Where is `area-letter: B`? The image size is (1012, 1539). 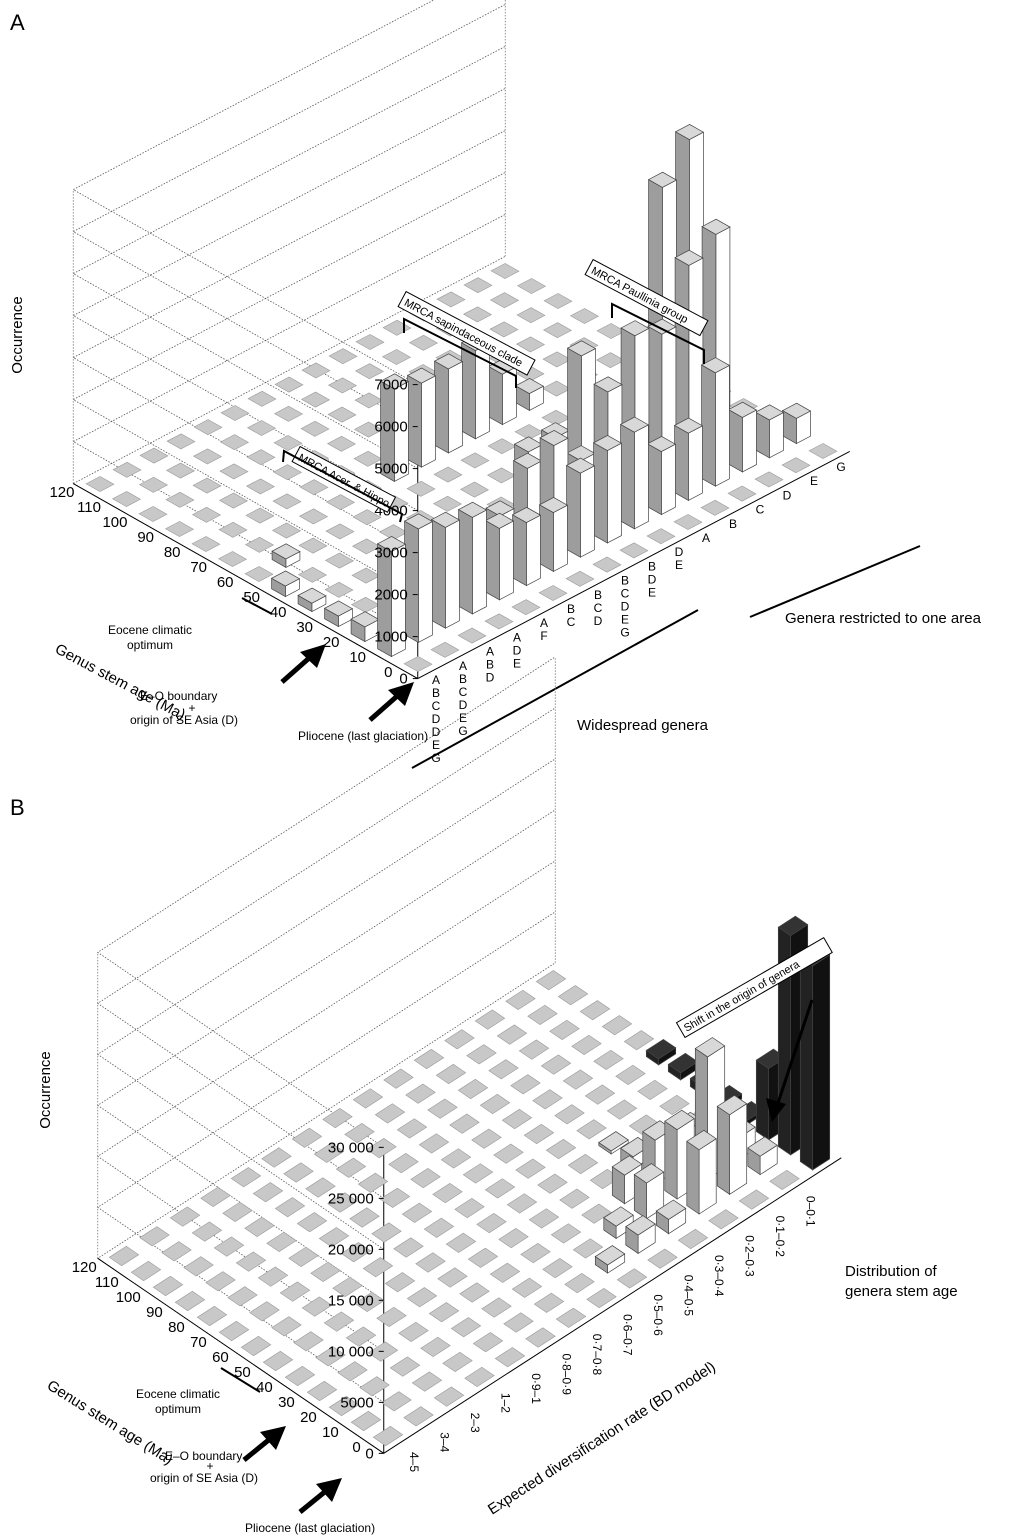 area-letter: B is located at coordinates (436, 693).